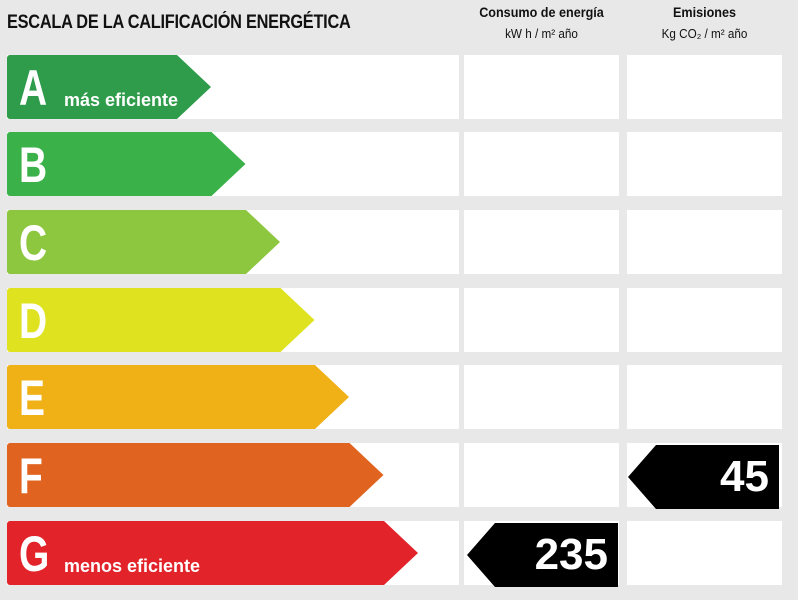 This screenshot has height=600, width=798. I want to click on rating-row-e: E, so click(399, 397).